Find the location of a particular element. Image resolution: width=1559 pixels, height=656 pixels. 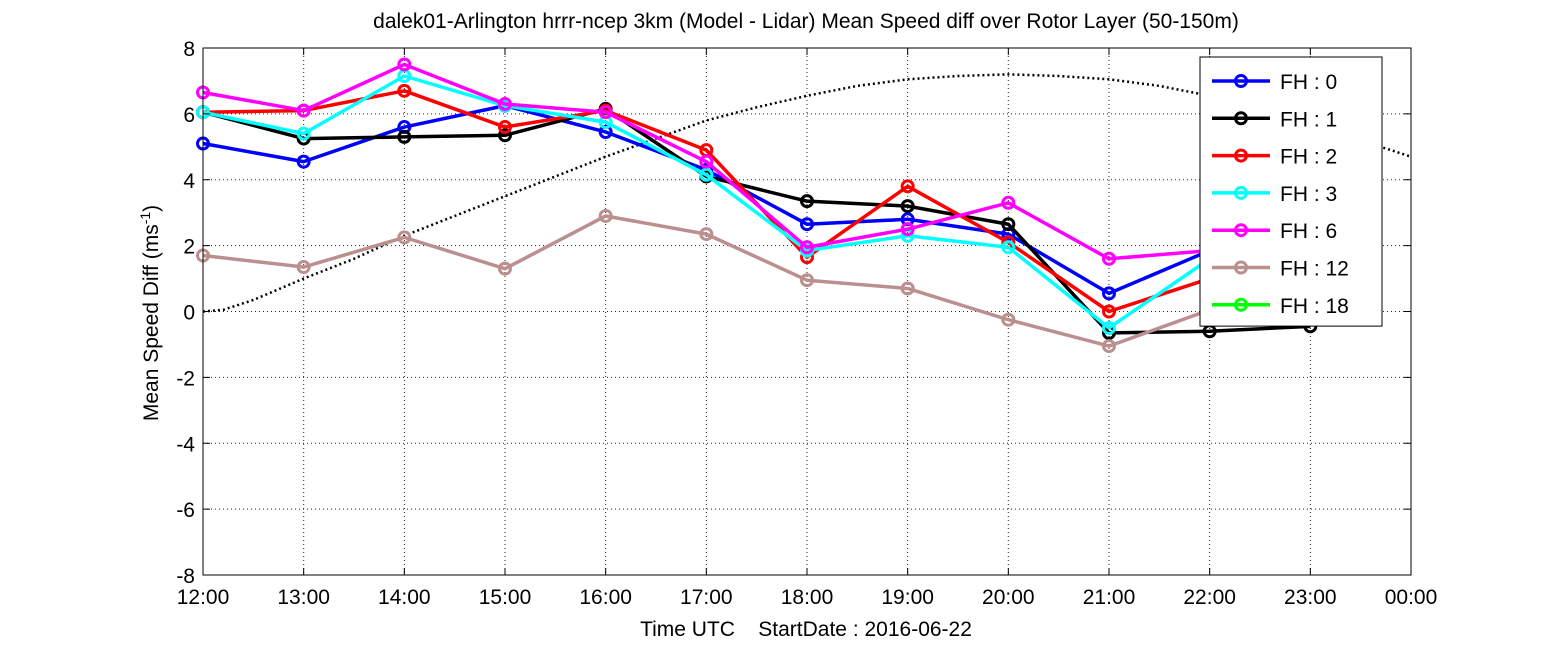

y-tick-label: -2 is located at coordinates (185, 378).